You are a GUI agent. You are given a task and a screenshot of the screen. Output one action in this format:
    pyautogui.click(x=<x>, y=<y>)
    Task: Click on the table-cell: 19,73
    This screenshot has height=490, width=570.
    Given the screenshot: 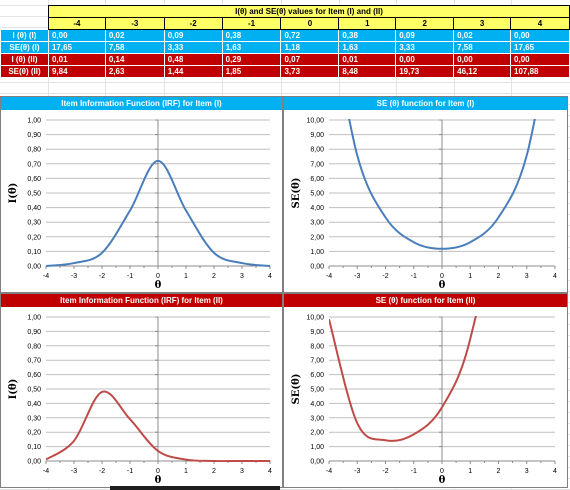 What is the action you would take?
    pyautogui.click(x=425, y=71)
    